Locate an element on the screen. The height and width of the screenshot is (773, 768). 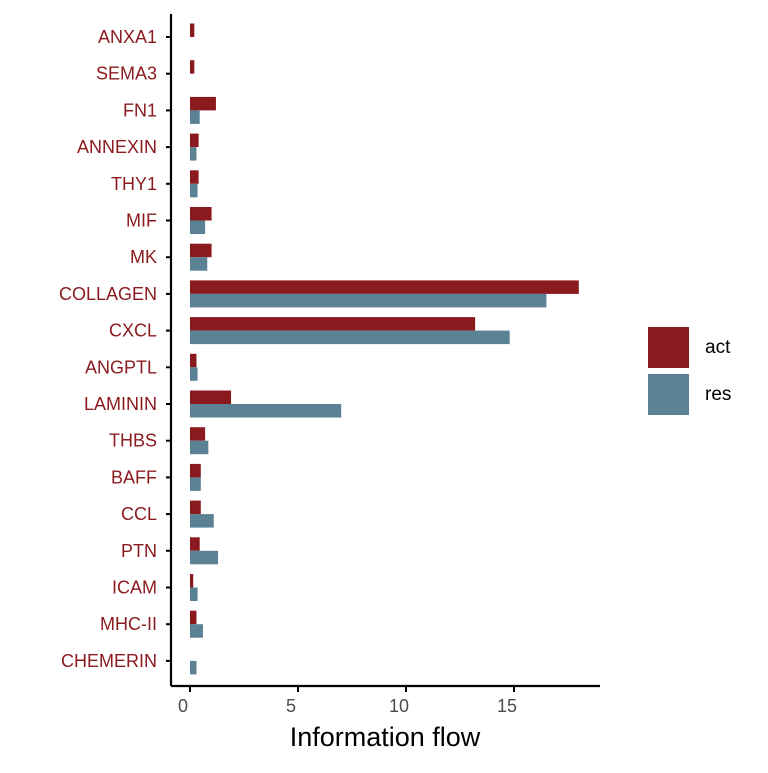
y-tick-label-ccl: CCL is located at coordinates (139, 514).